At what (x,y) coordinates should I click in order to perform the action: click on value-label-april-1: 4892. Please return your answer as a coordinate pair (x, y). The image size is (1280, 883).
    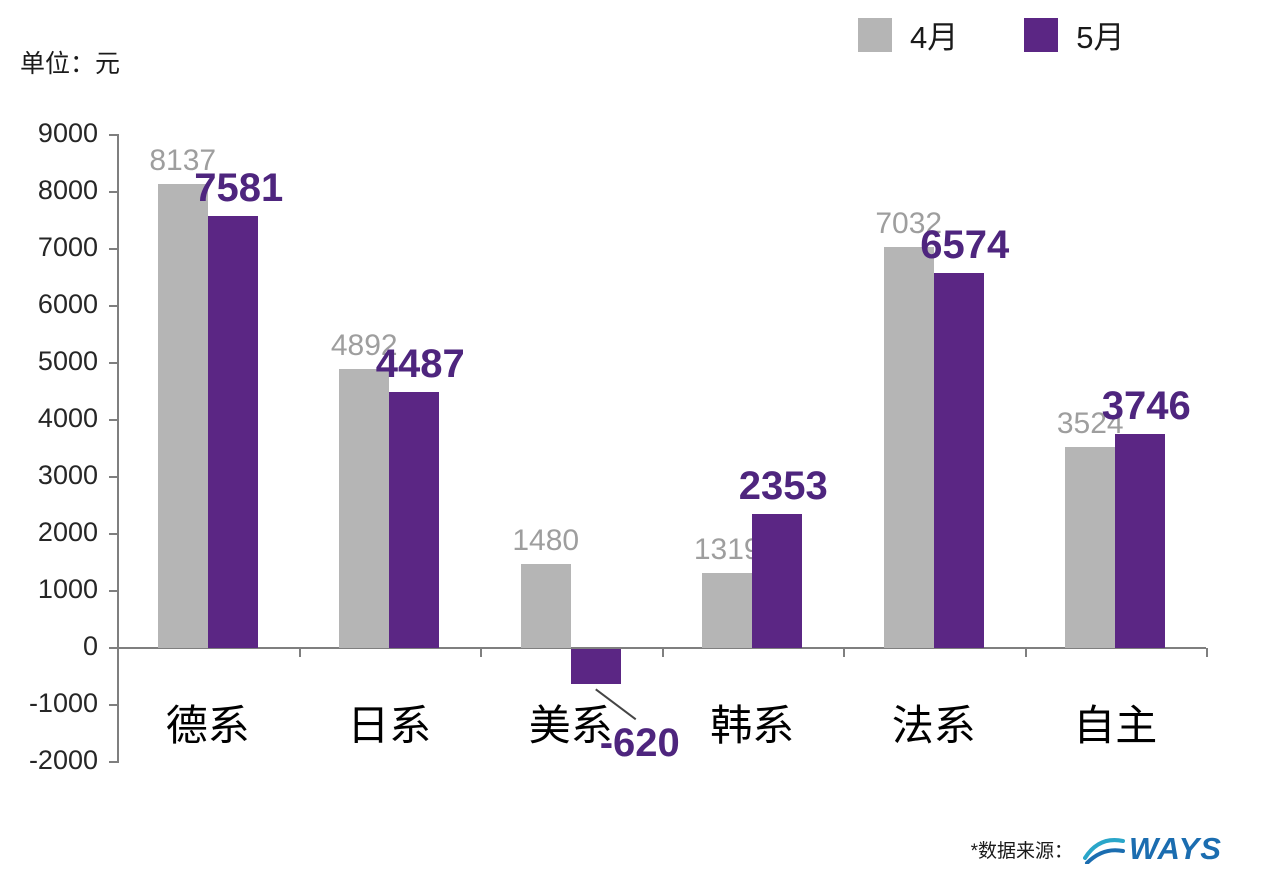
    Looking at the image, I should click on (364, 346).